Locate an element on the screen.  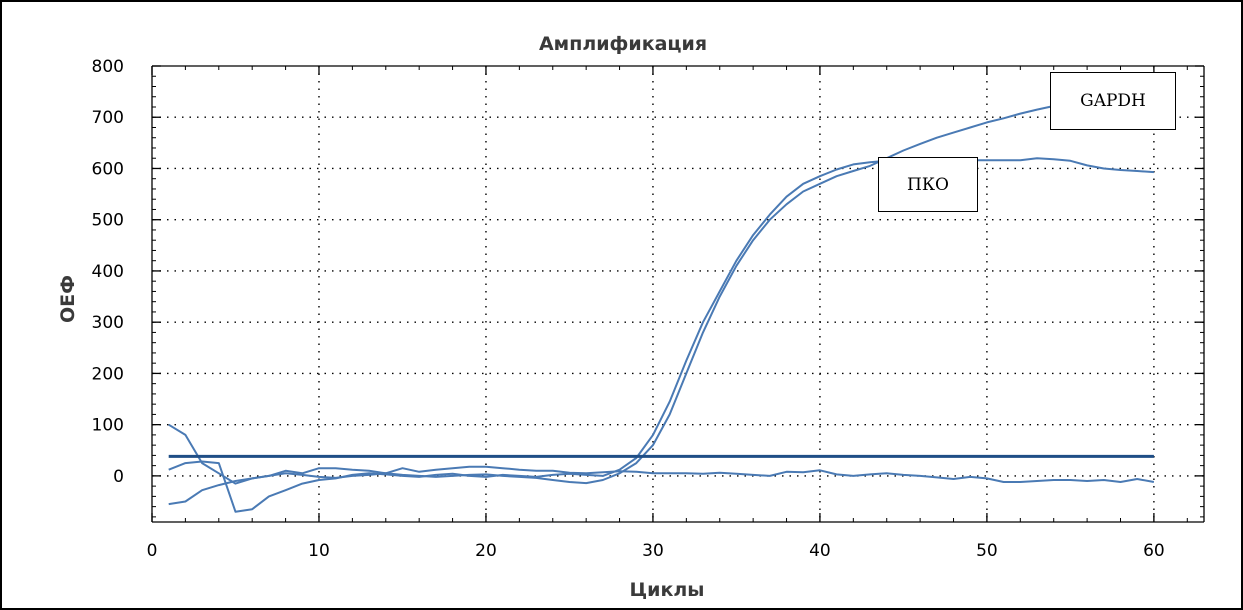
gapdh-callout-label: GAPDH is located at coordinates (1113, 101).